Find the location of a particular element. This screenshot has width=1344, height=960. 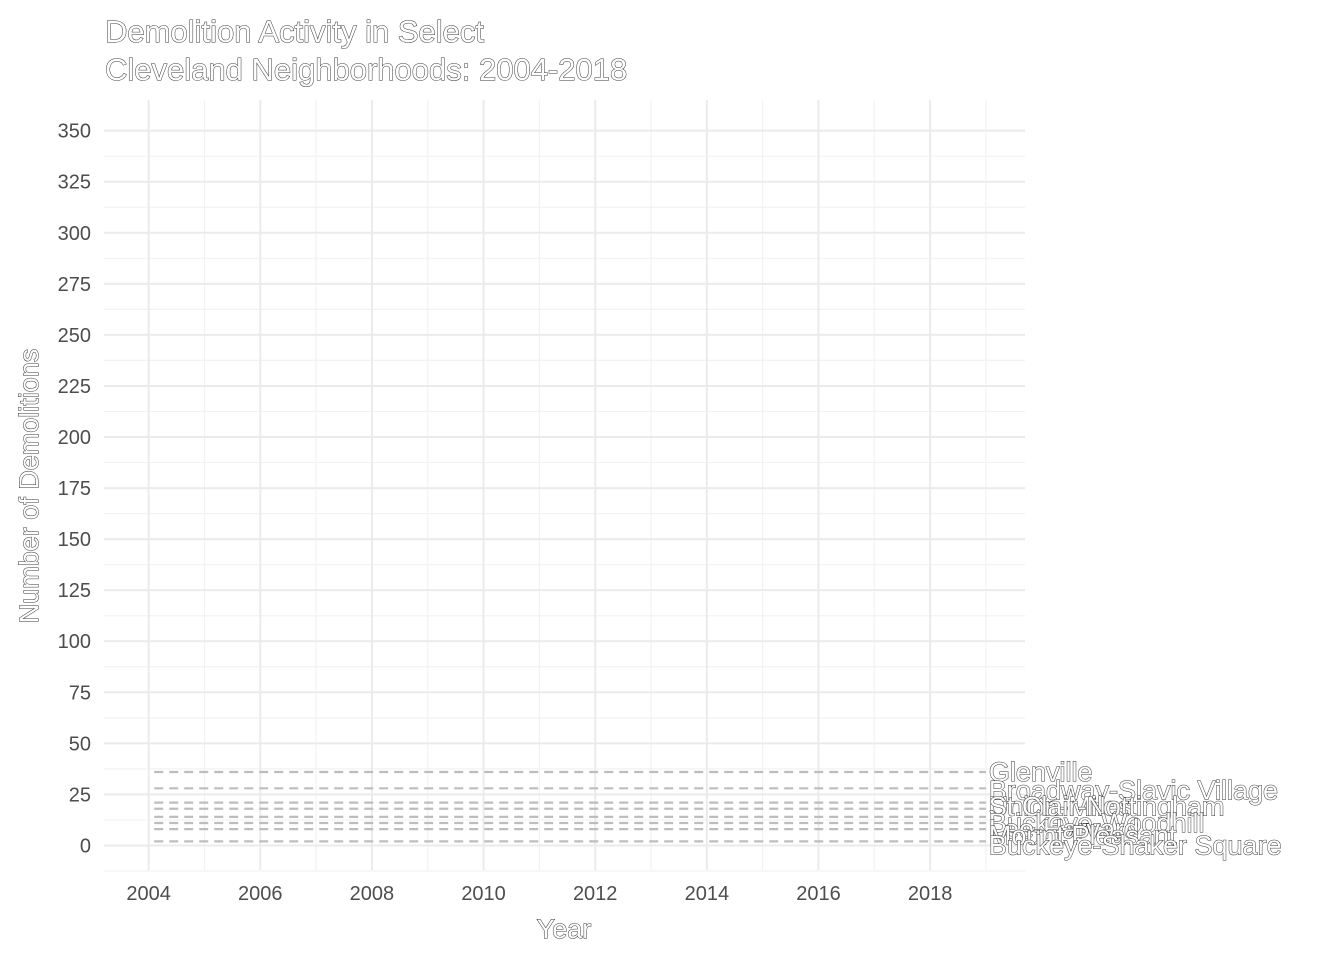

x-tick-label: 2010 is located at coordinates (483, 894).